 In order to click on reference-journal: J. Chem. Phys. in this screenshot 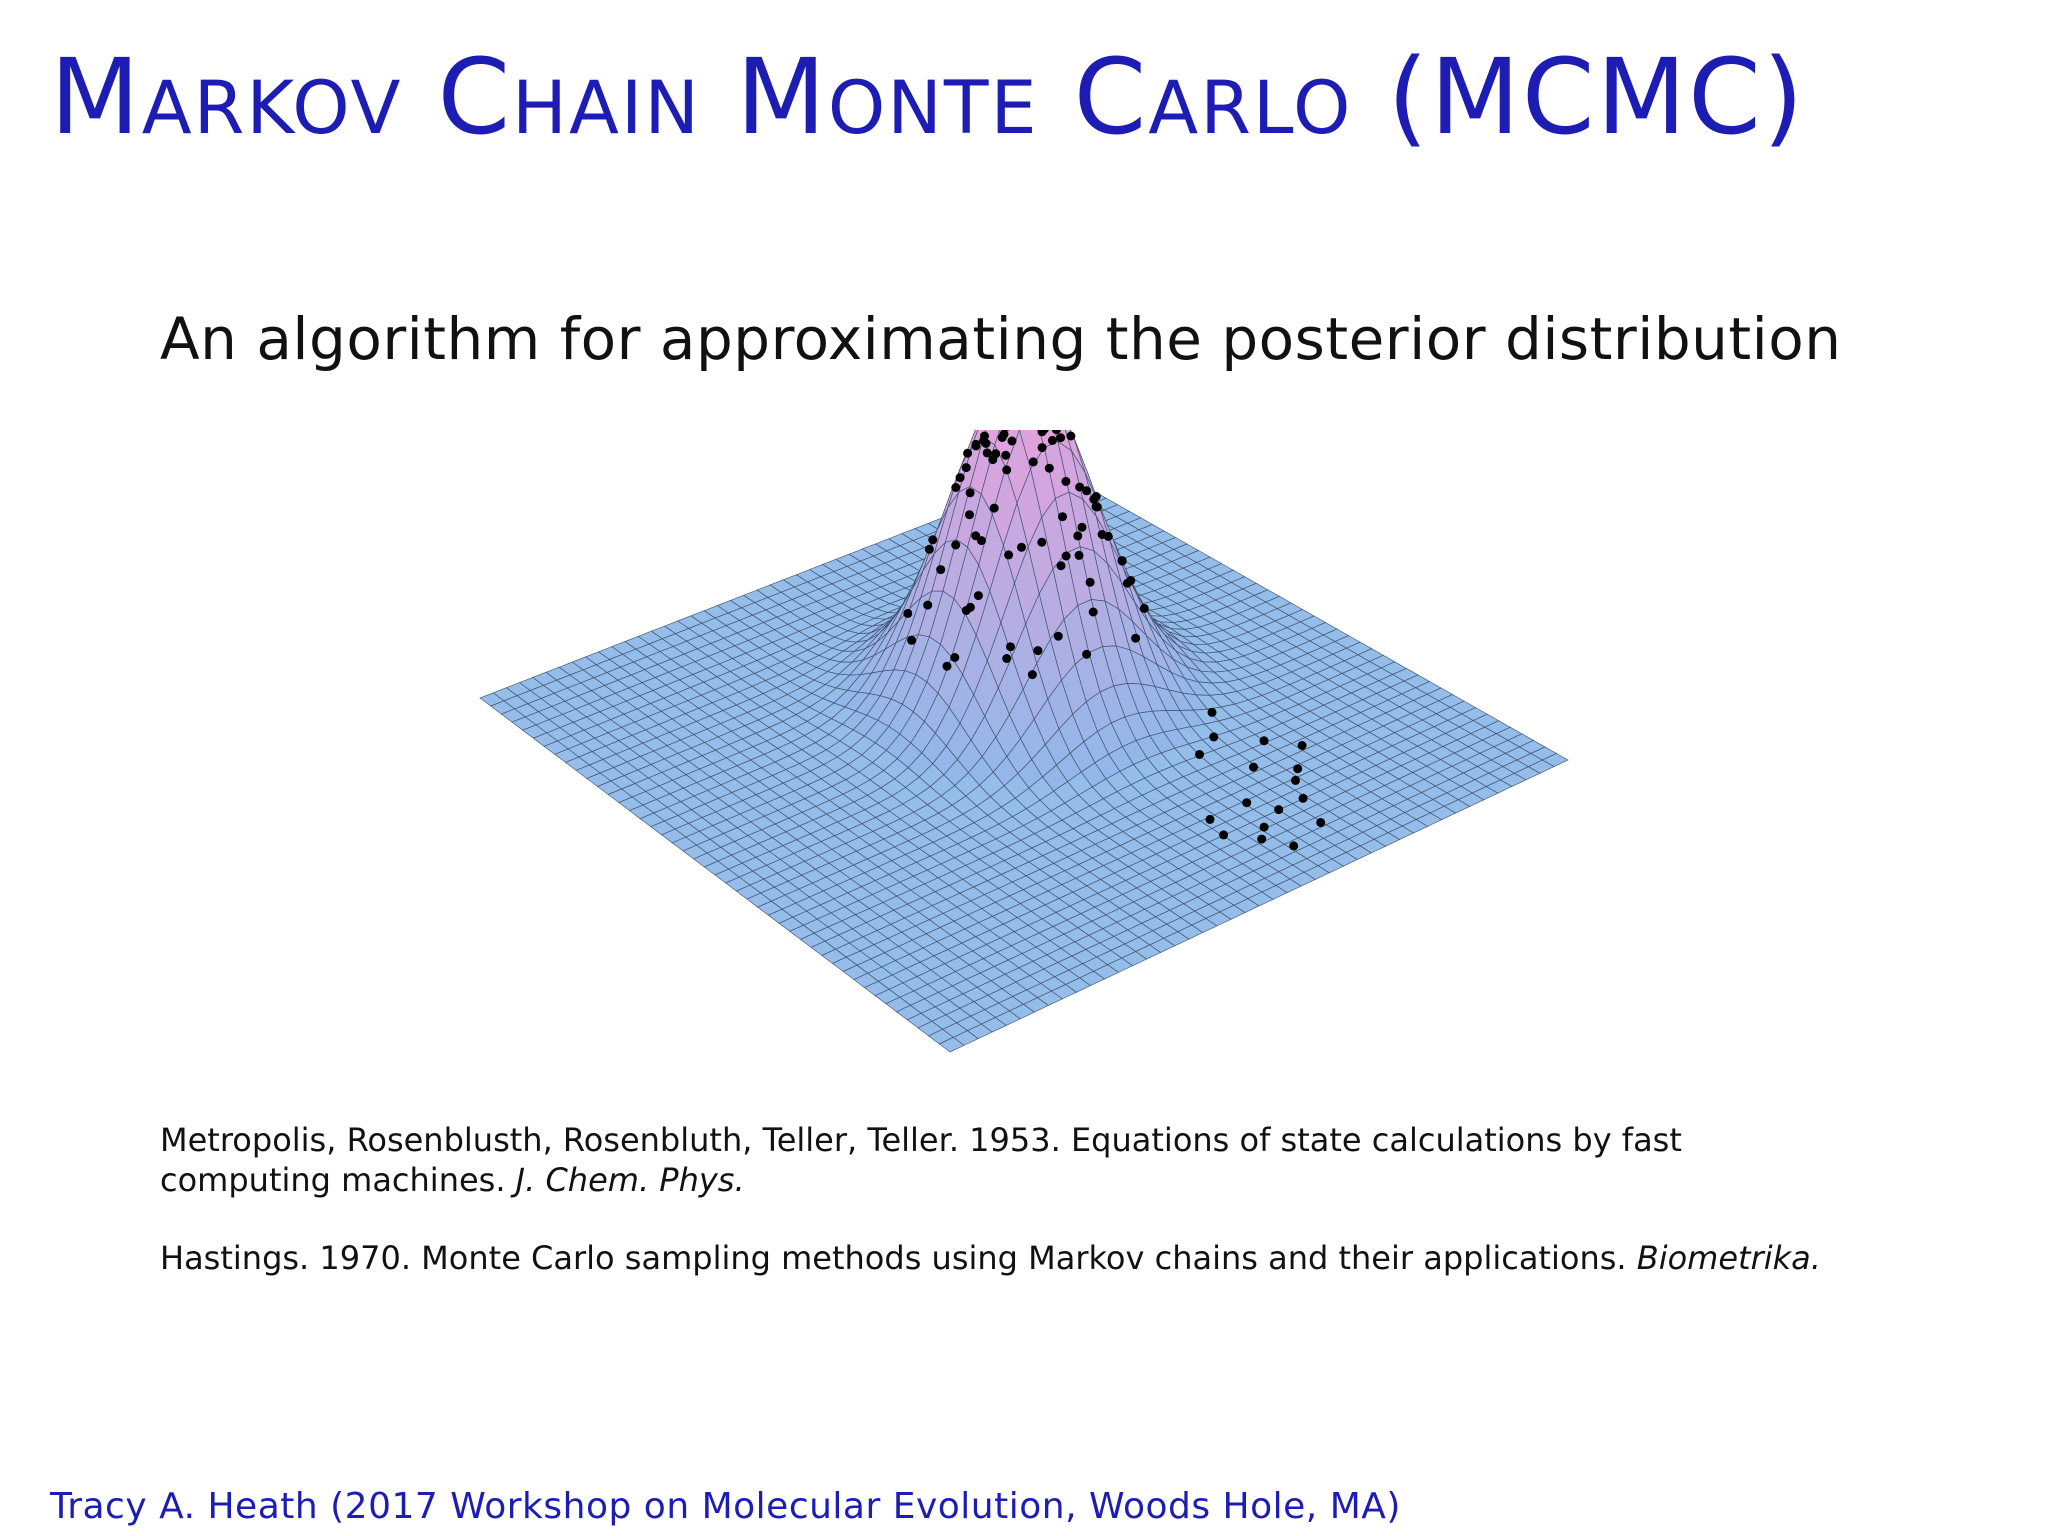, I will do `click(630, 1180)`.